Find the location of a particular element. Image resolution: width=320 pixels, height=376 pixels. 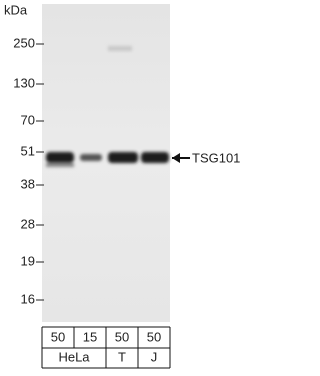

arrow-head is located at coordinates (176, 158).